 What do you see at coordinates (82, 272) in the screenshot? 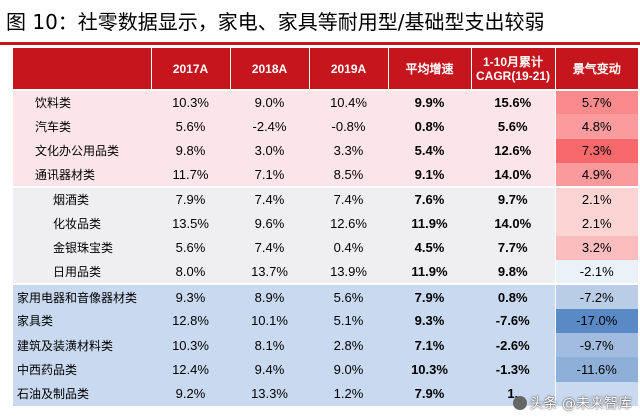
I see `cell-category: 日用品类` at bounding box center [82, 272].